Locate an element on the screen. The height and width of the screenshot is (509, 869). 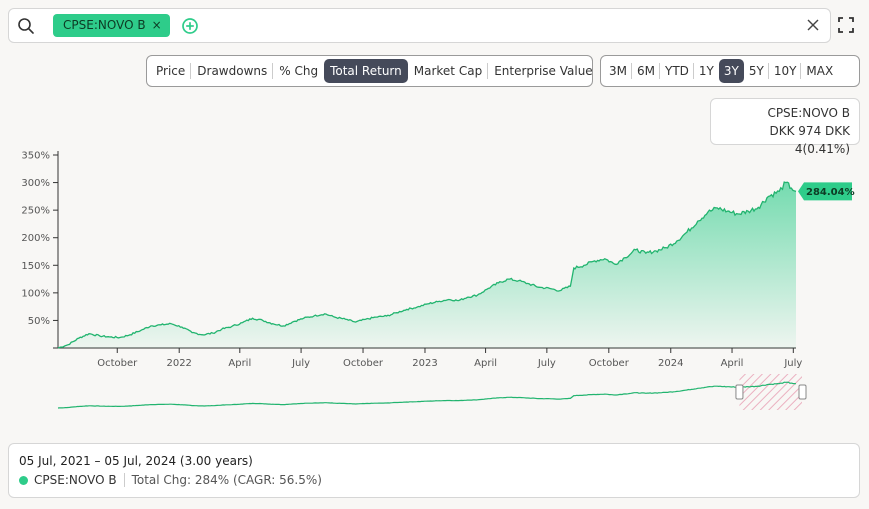
last-value-badge-shape is located at coordinates (825, 191).